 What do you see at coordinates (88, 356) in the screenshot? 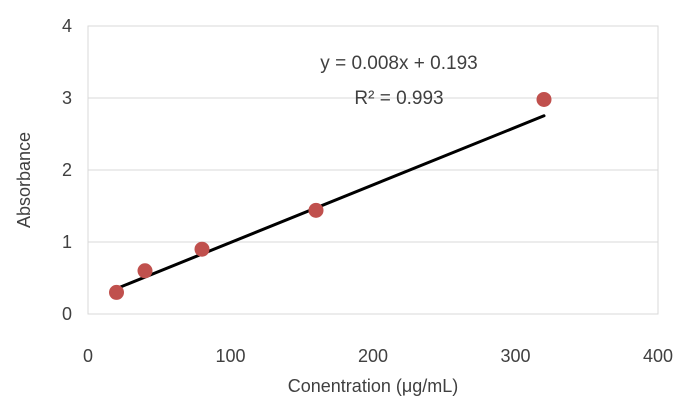
I see `x-tick-label: 0` at bounding box center [88, 356].